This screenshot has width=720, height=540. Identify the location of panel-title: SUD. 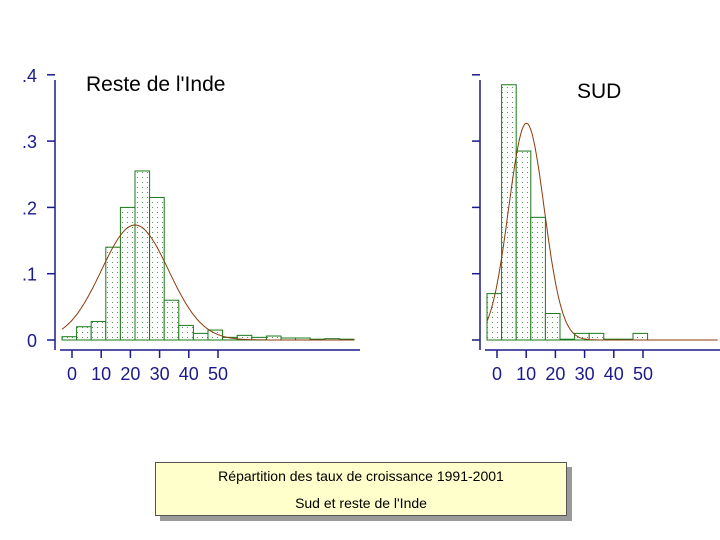
(599, 91).